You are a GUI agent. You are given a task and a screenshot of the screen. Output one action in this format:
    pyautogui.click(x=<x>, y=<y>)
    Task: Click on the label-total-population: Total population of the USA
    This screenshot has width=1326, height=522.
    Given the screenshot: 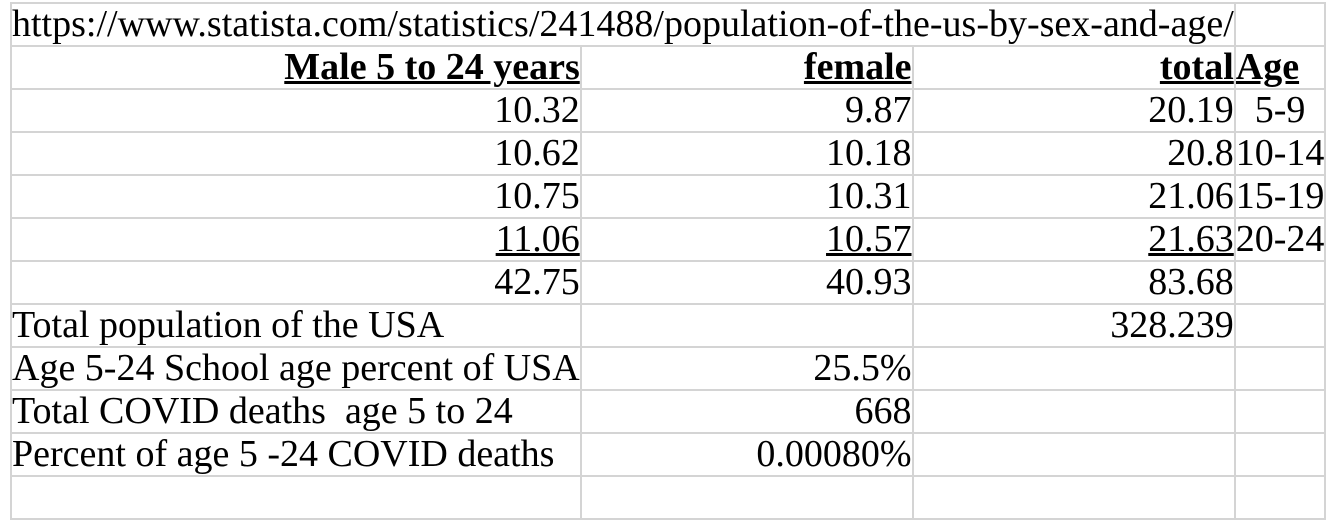 What is the action you would take?
    pyautogui.click(x=296, y=325)
    